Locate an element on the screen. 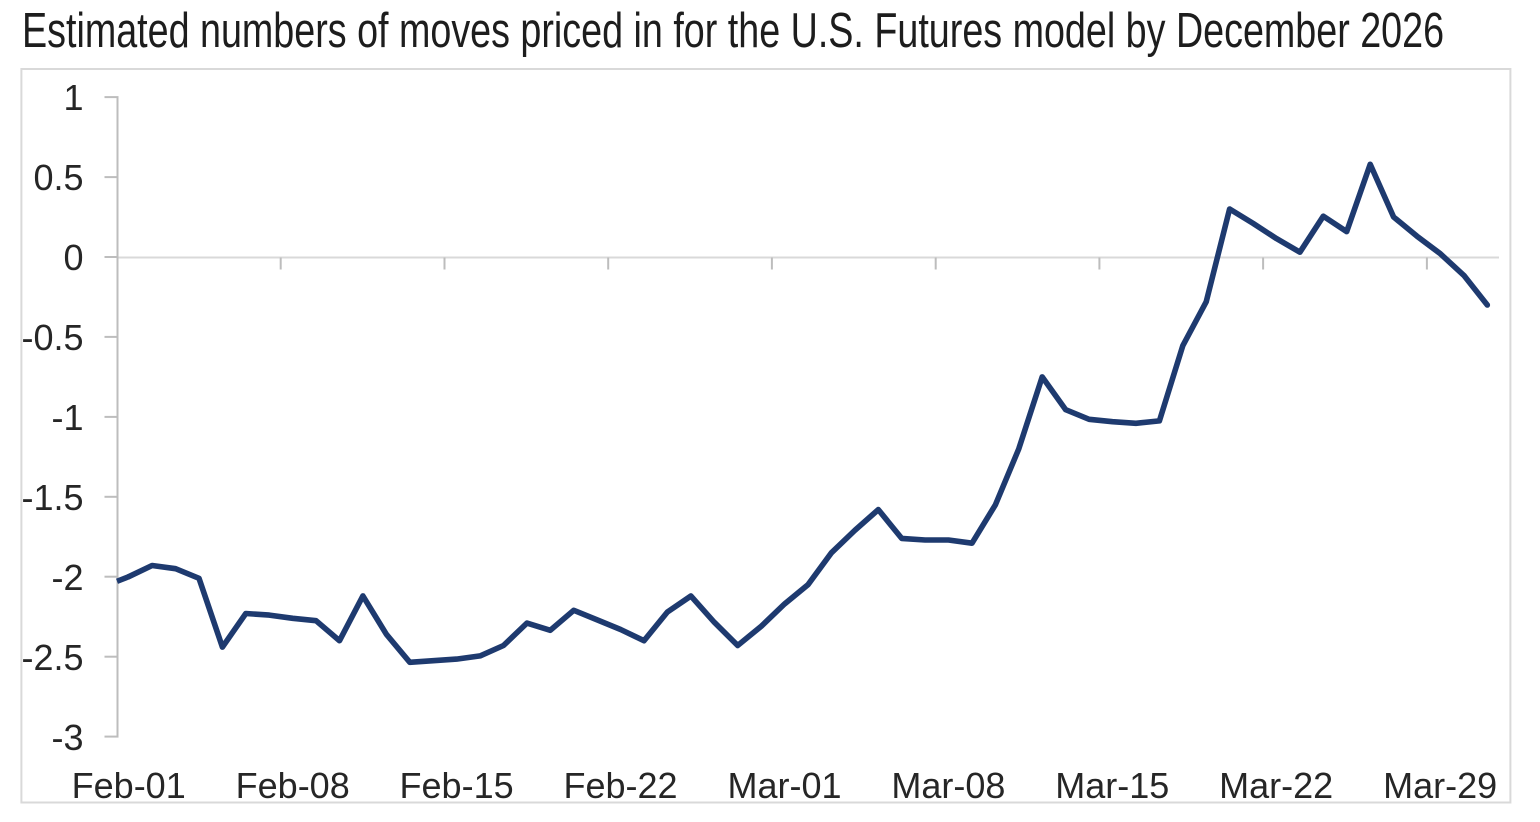 The height and width of the screenshot is (822, 1540). svg-text: -3 is located at coordinates (67, 737).